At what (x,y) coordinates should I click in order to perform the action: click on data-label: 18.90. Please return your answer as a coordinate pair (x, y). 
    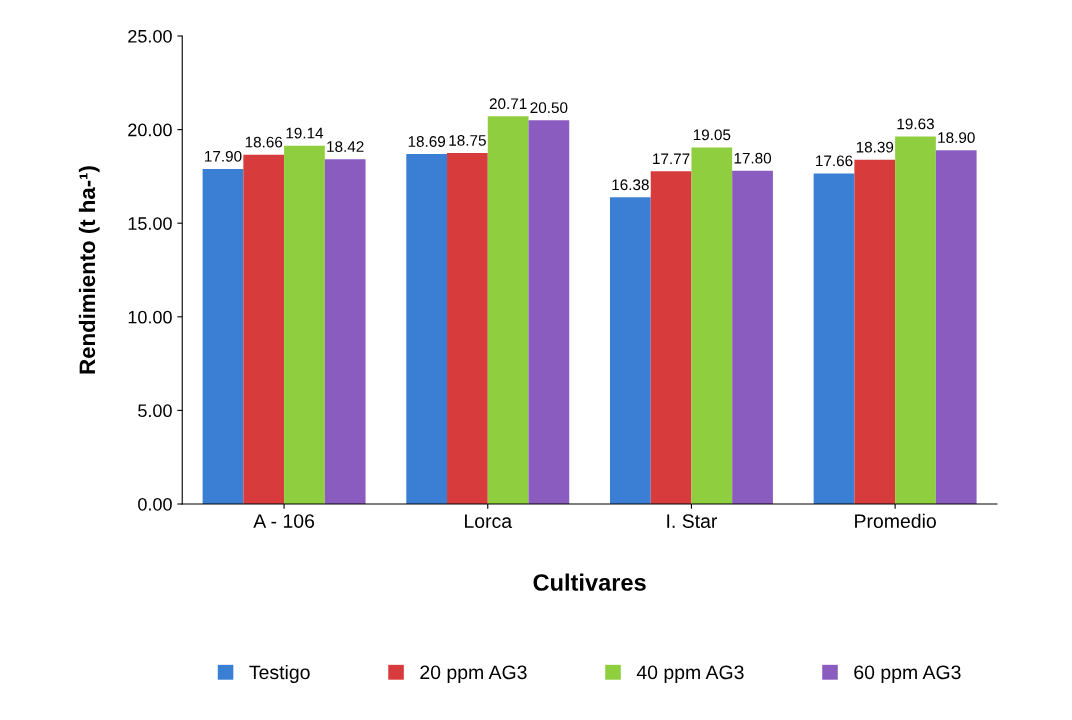
    Looking at the image, I should click on (956, 138).